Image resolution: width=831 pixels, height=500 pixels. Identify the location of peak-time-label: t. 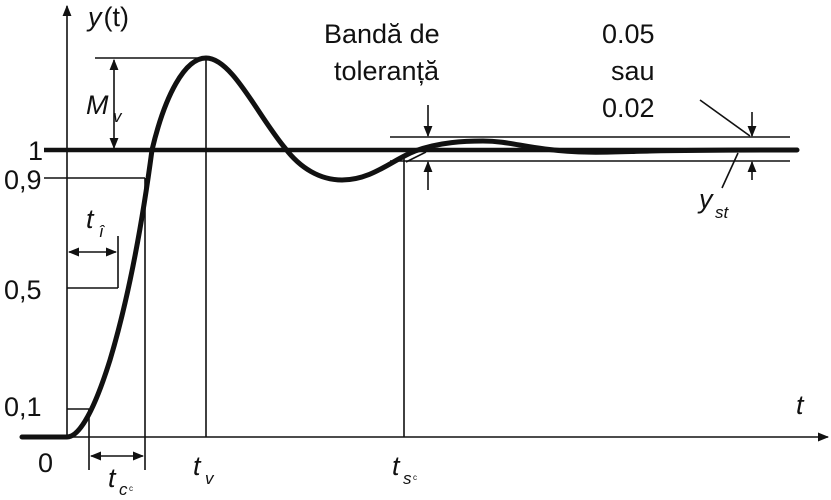
(197, 466).